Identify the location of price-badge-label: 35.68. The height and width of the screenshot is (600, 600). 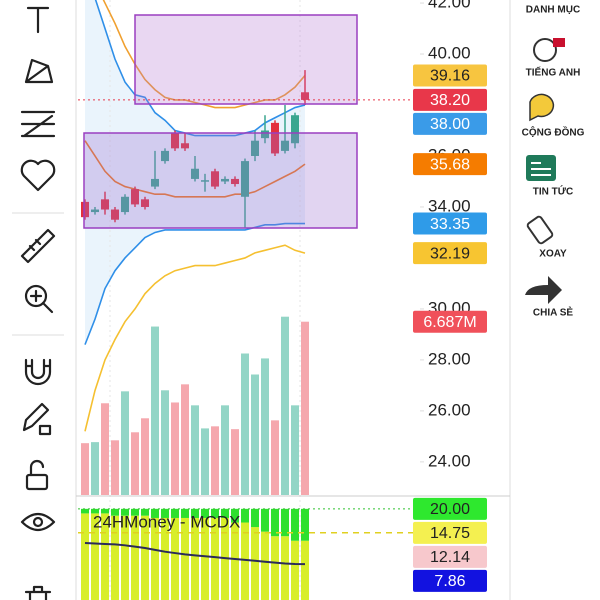
(450, 164).